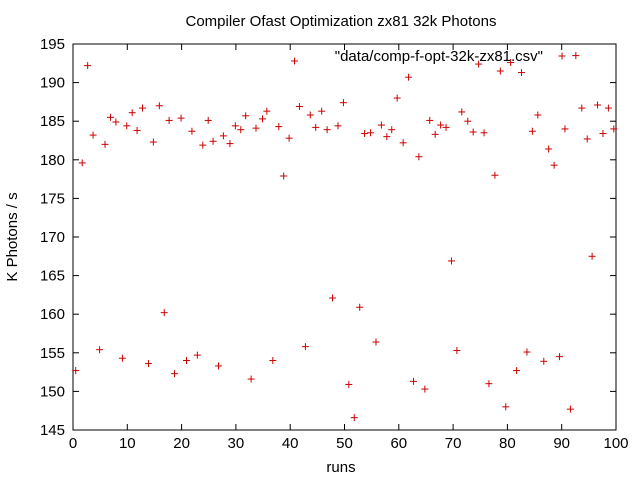 The image size is (640, 480). What do you see at coordinates (52, 276) in the screenshot?
I see `y-tick-label: 165` at bounding box center [52, 276].